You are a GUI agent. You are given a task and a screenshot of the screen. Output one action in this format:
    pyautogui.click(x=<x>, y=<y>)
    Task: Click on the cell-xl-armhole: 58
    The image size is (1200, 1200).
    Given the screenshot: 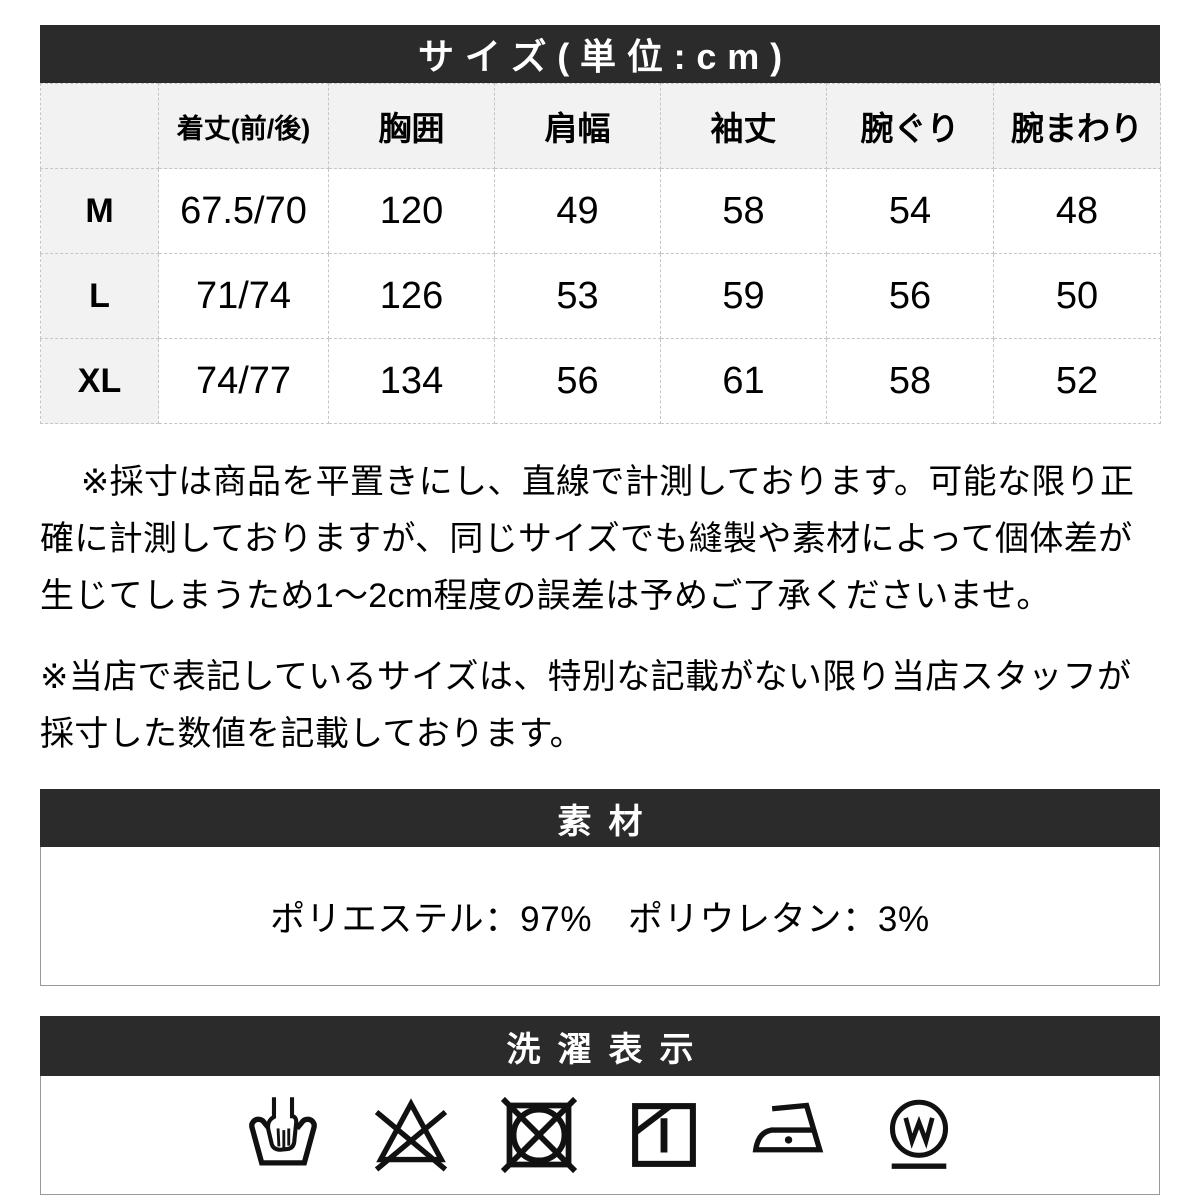 What is the action you would take?
    pyautogui.click(x=910, y=381)
    